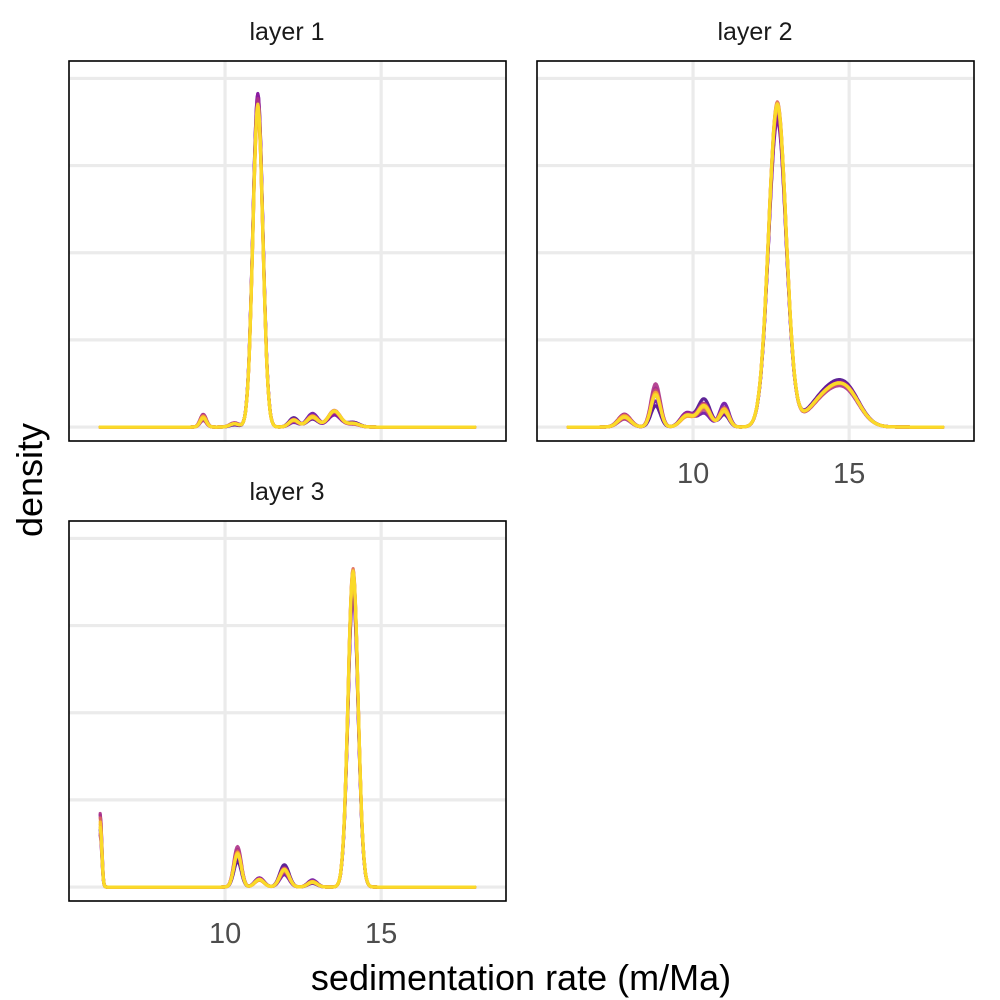 This screenshot has height=1000, width=1000. What do you see at coordinates (521, 977) in the screenshot?
I see `x-axis-title: sedimentation rate (m/Ma)` at bounding box center [521, 977].